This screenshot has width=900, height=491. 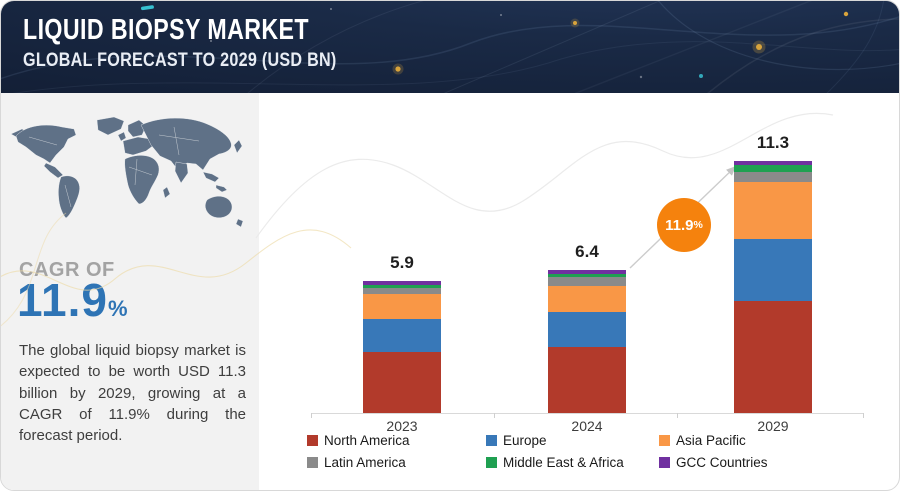 I want to click on legend-label: Middle East & Africa, so click(x=563, y=462).